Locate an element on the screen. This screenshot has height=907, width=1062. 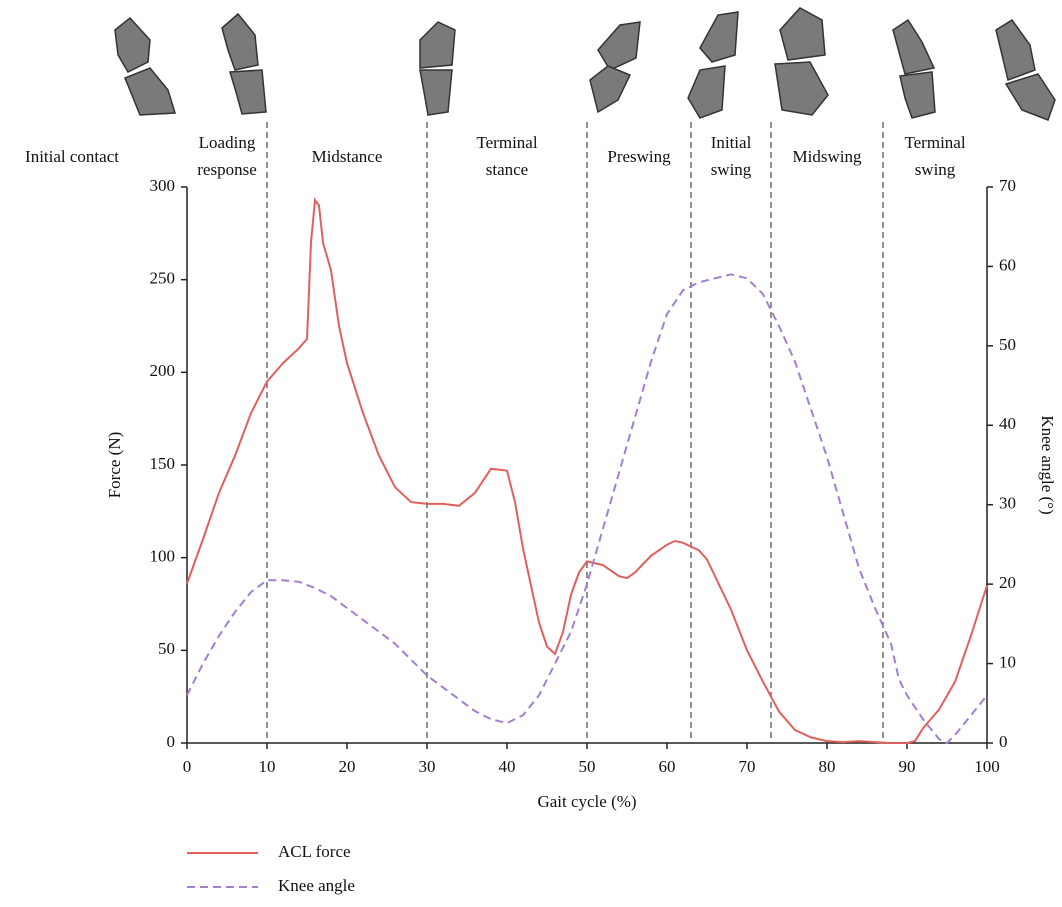
phase-label: Preswing is located at coordinates (639, 156).